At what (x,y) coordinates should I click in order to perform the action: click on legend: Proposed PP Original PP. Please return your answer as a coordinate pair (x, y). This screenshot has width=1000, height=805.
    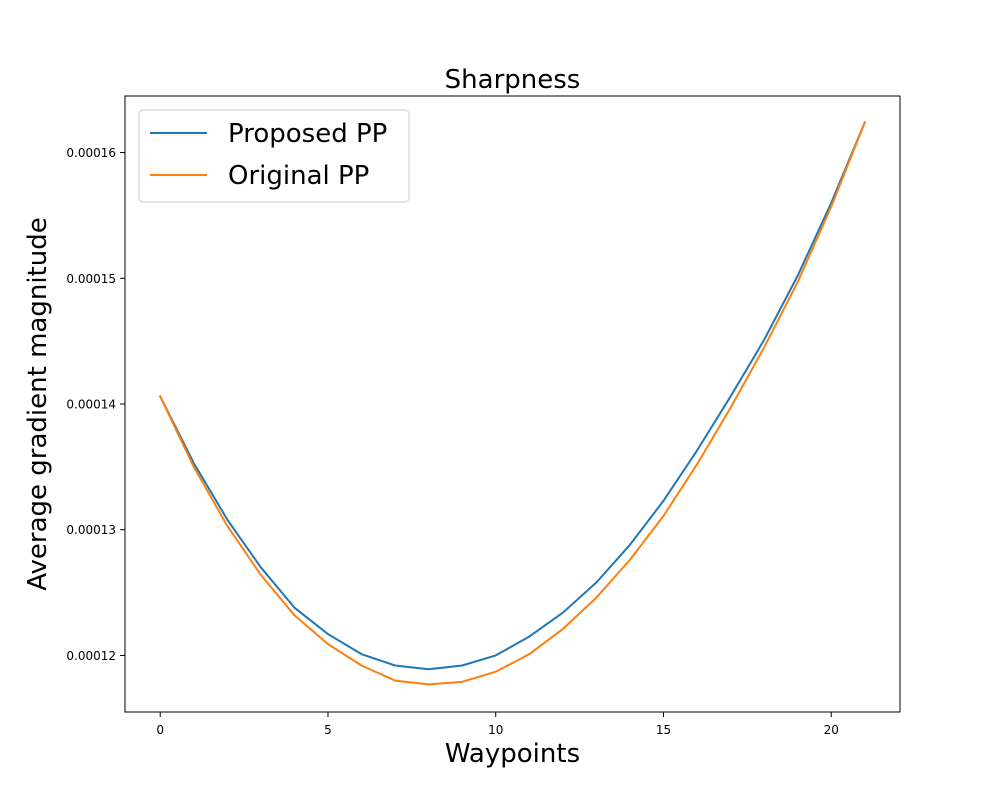
    Looking at the image, I should click on (274, 156).